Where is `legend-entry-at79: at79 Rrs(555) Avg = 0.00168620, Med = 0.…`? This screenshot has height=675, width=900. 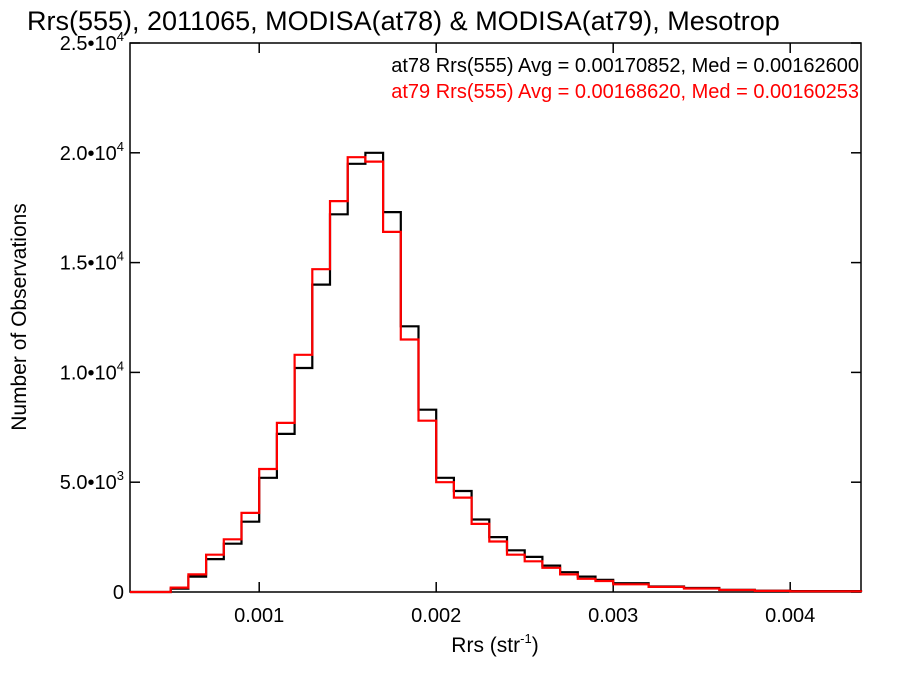 legend-entry-at79: at79 Rrs(555) Avg = 0.00168620, Med = 0.… is located at coordinates (625, 92).